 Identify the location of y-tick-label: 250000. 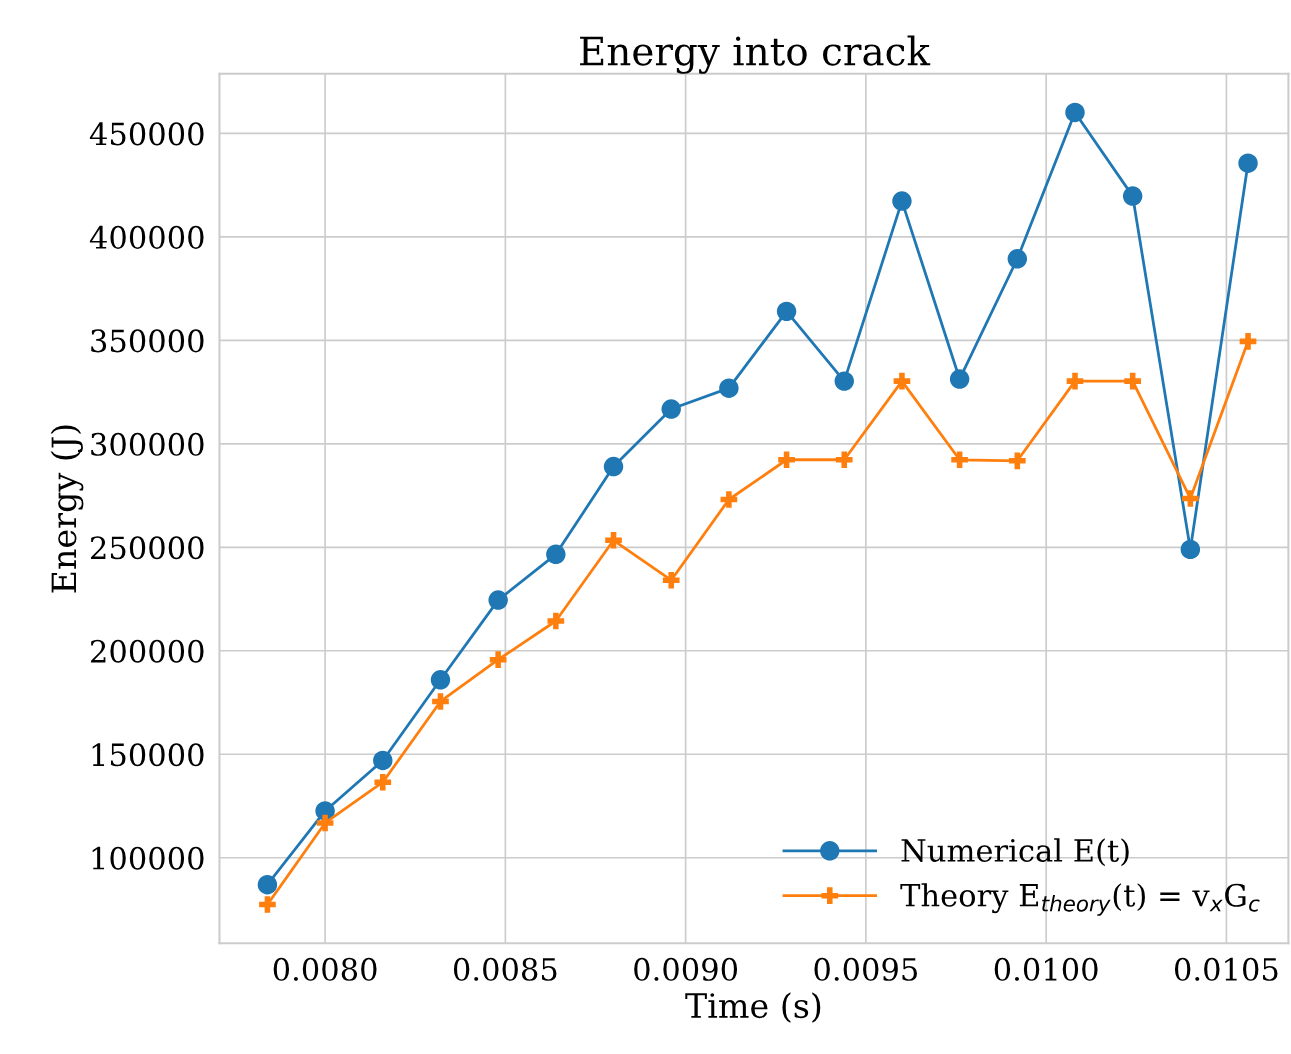
(147, 548).